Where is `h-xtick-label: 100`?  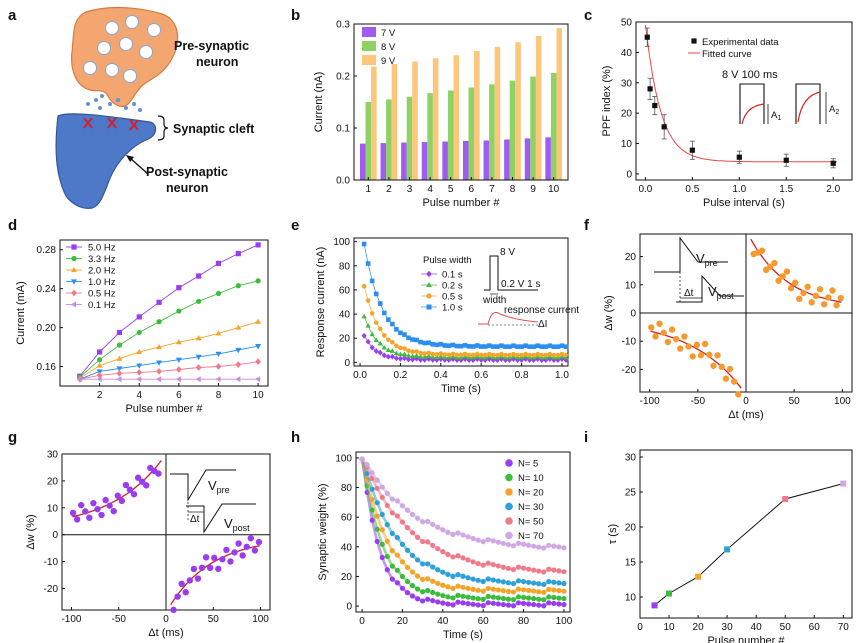 h-xtick-label: 100 is located at coordinates (564, 621).